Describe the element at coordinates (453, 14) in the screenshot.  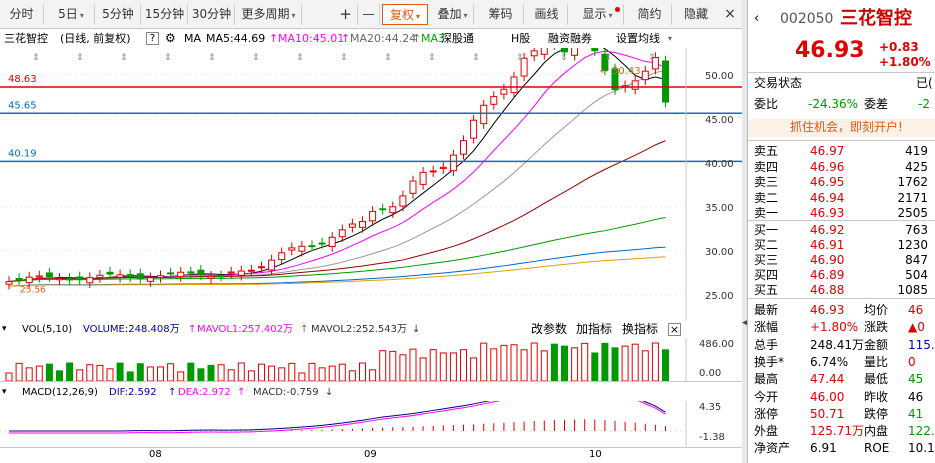
I see `overlay-button: 叠加 ▾` at that location.